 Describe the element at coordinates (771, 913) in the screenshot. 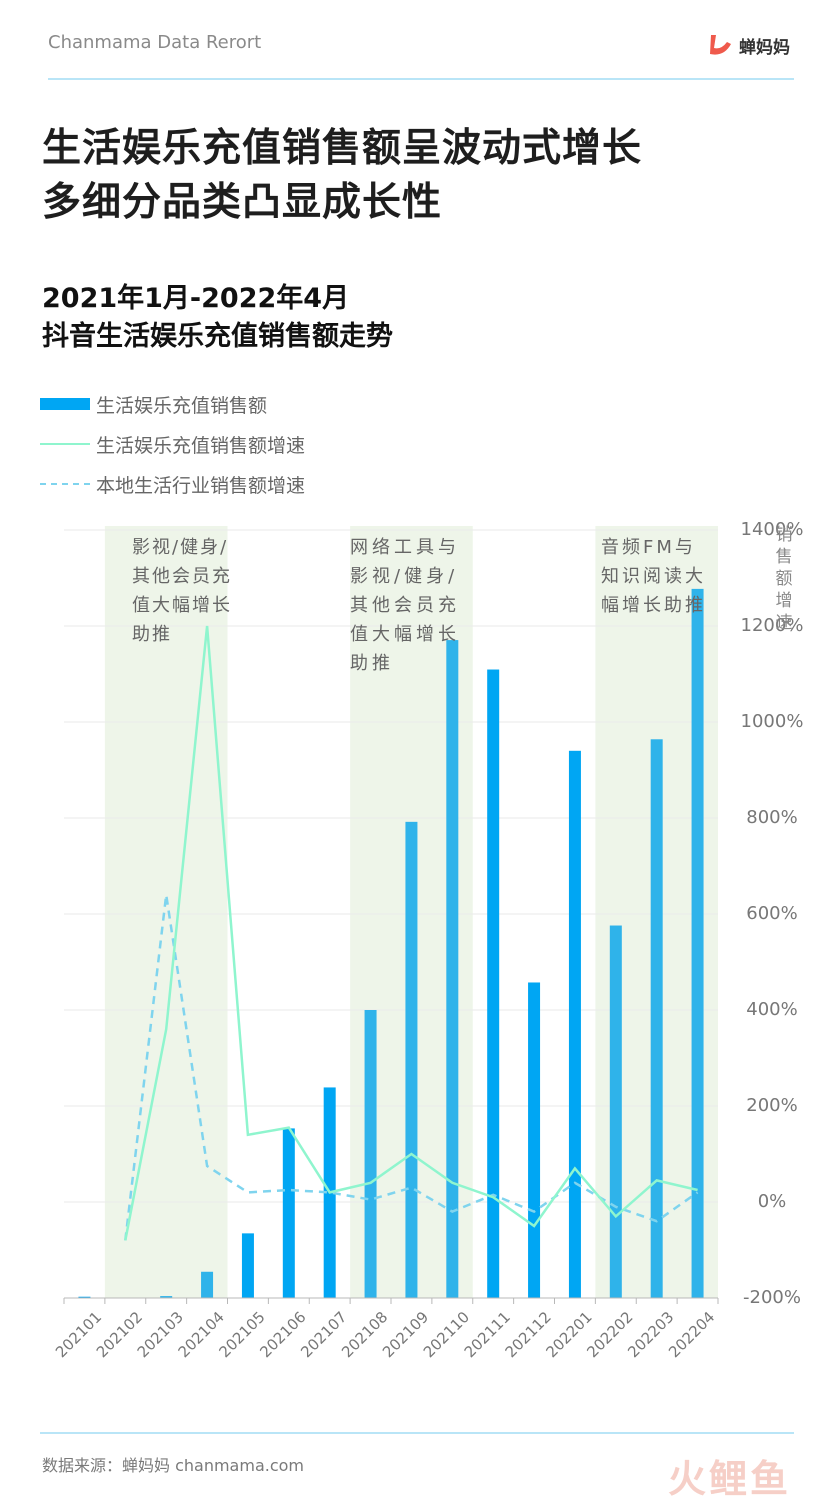

I see `y-tick-label: 600%` at that location.